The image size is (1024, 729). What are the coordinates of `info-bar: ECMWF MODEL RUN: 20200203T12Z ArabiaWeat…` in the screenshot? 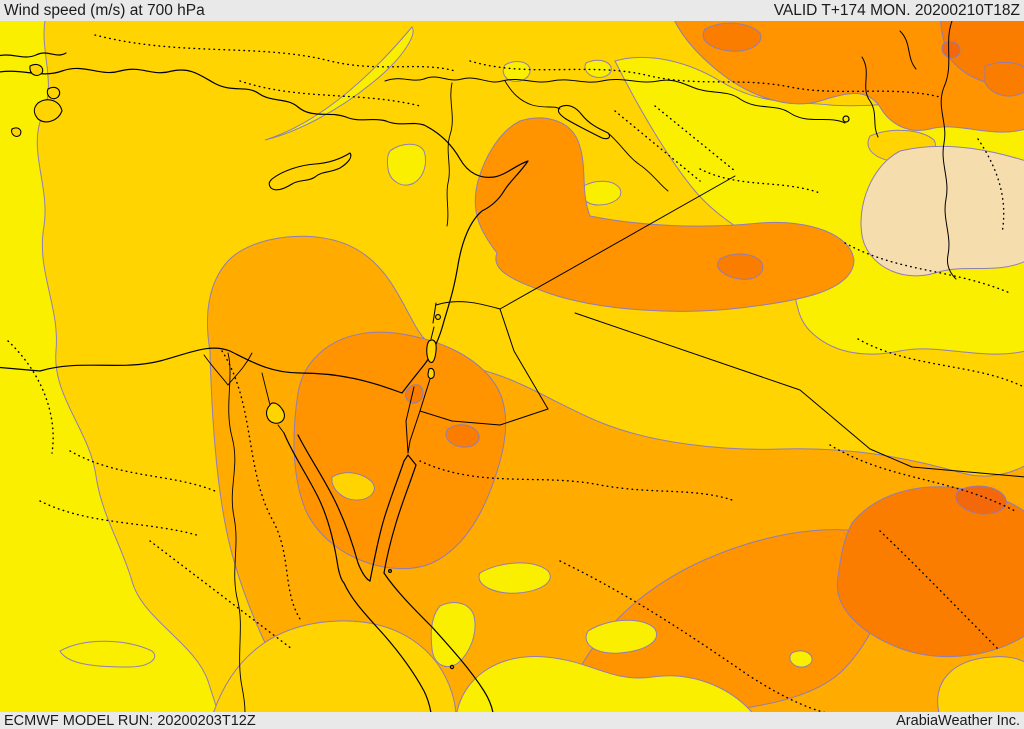 It's located at (512, 720).